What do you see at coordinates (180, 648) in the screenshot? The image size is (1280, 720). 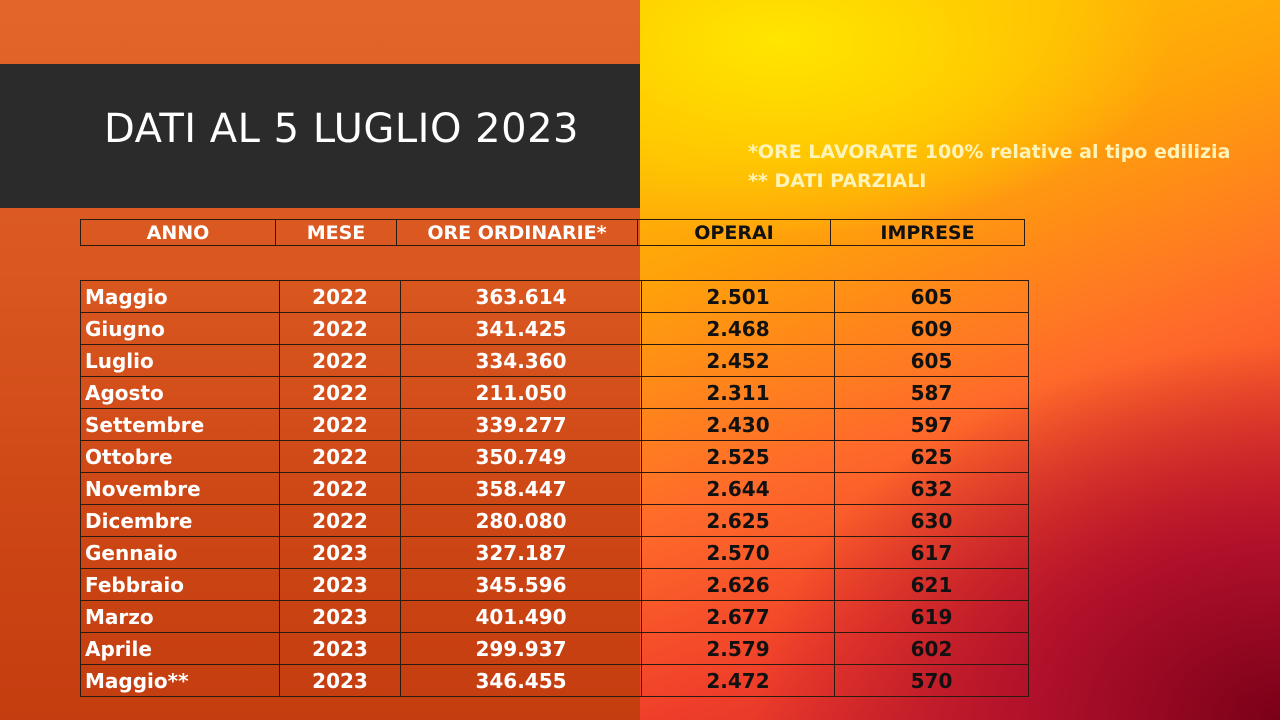 I see `month-cell: Aprile` at bounding box center [180, 648].